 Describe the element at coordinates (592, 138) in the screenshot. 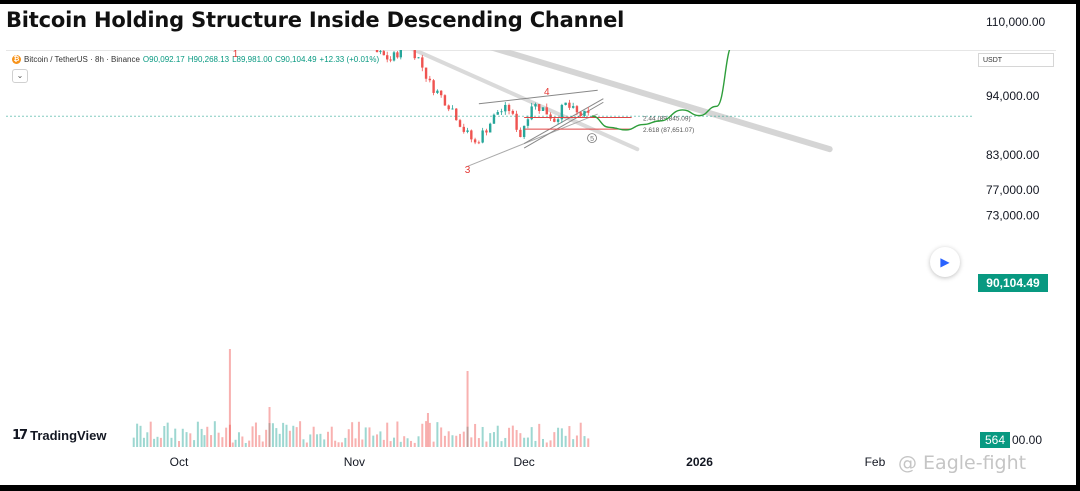

I see `wave-label-circle` at that location.